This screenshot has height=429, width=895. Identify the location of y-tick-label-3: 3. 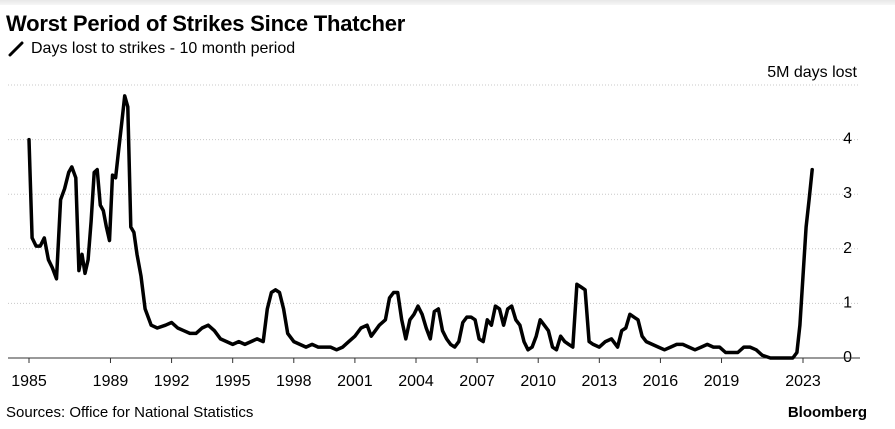
(847, 193).